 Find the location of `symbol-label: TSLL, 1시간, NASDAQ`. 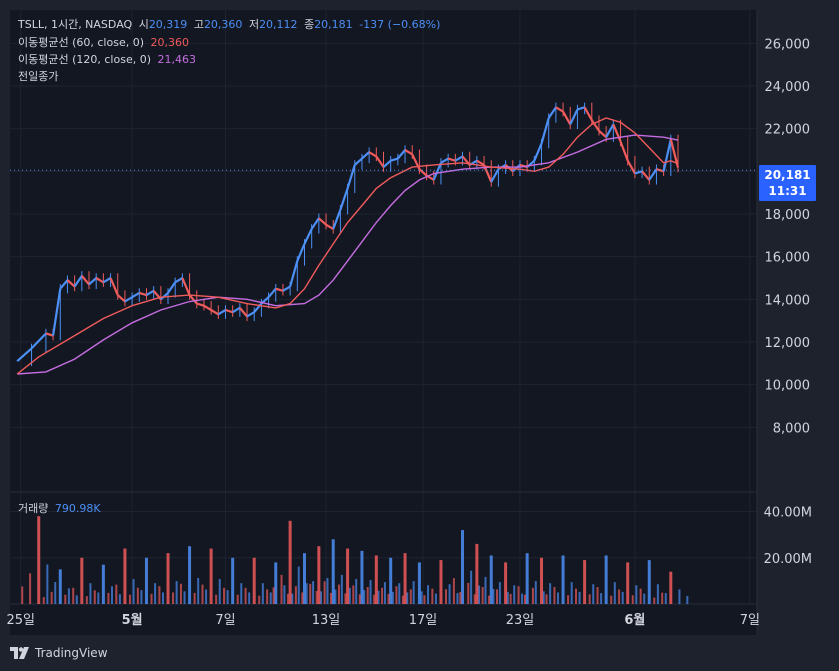

symbol-label: TSLL, 1시간, NASDAQ is located at coordinates (75, 24).